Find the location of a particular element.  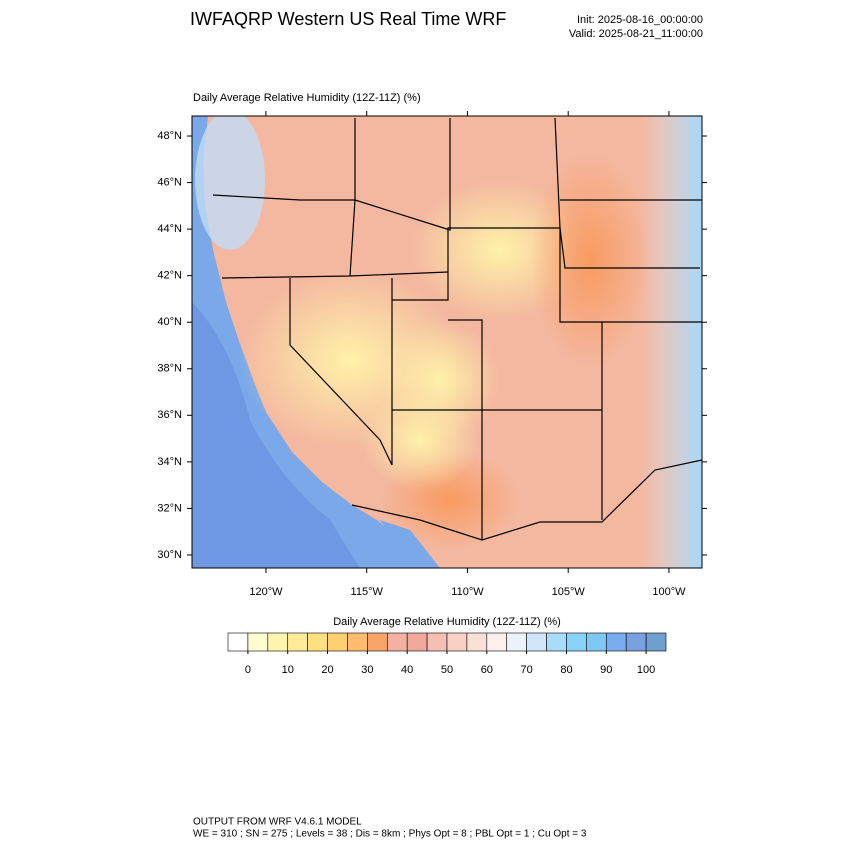

lon-tick-label: 115°W is located at coordinates (367, 592).